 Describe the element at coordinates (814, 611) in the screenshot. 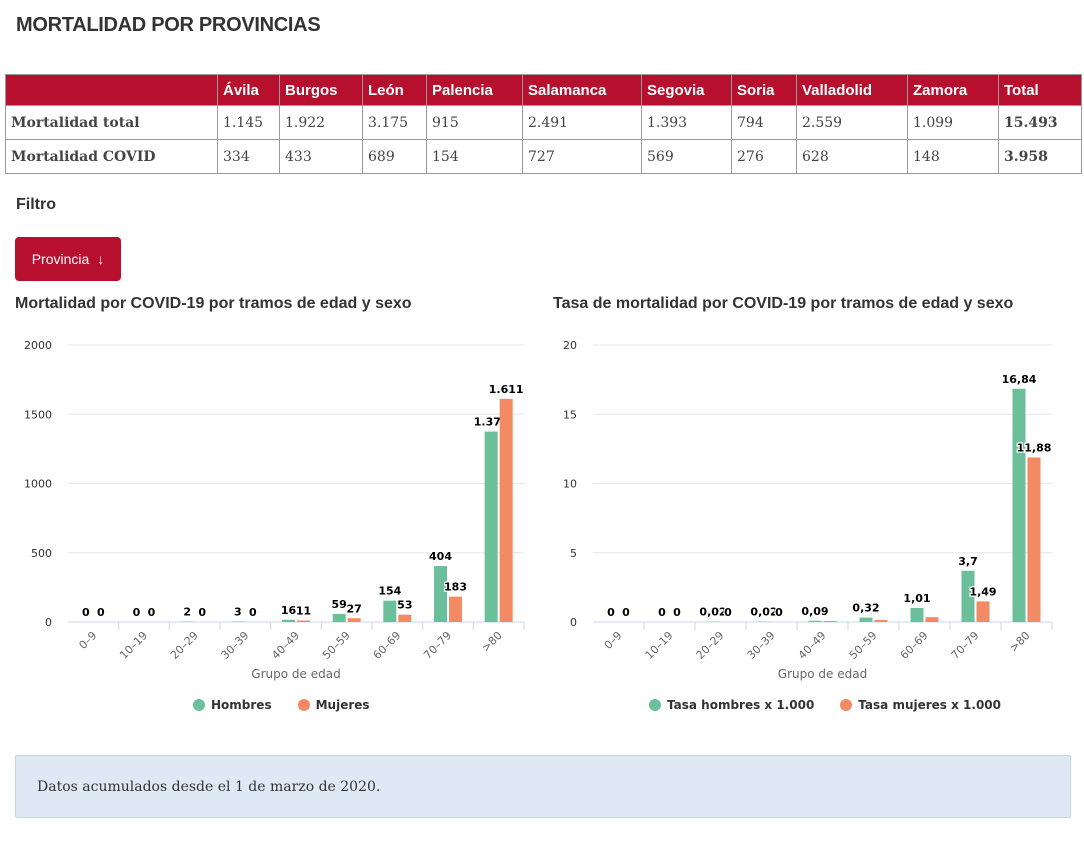

I see `data-label: 0,09` at that location.